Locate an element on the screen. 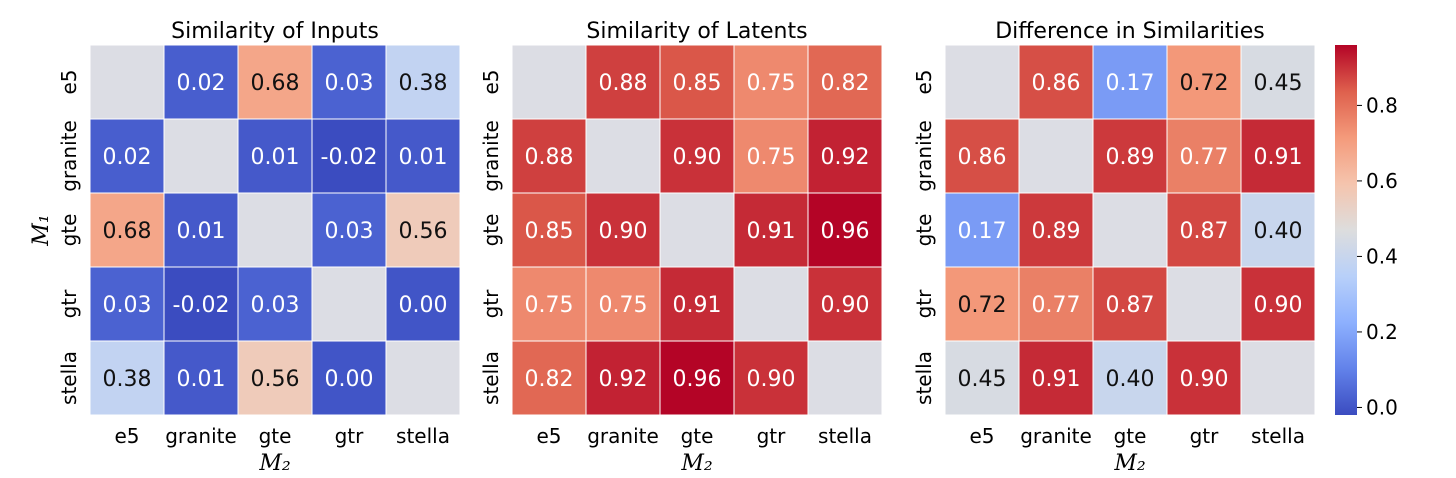 Image resolution: width=1456 pixels, height=478 pixels. cell-value-label: 0.77 is located at coordinates (1056, 305).